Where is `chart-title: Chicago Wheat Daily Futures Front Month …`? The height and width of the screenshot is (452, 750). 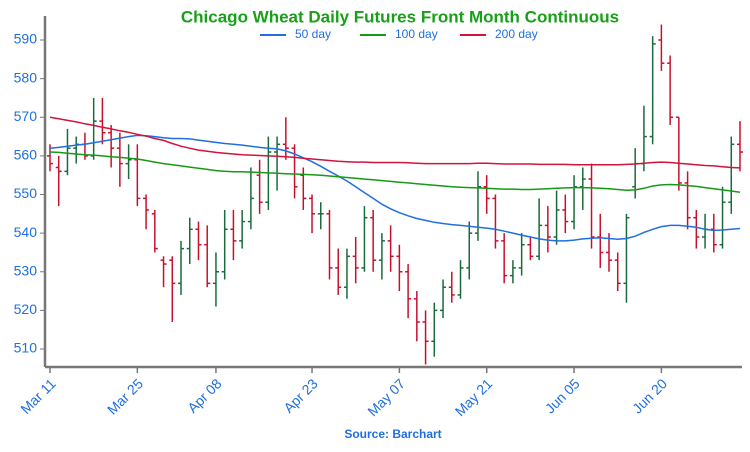 chart-title: Chicago Wheat Daily Futures Front Month … is located at coordinates (400, 16).